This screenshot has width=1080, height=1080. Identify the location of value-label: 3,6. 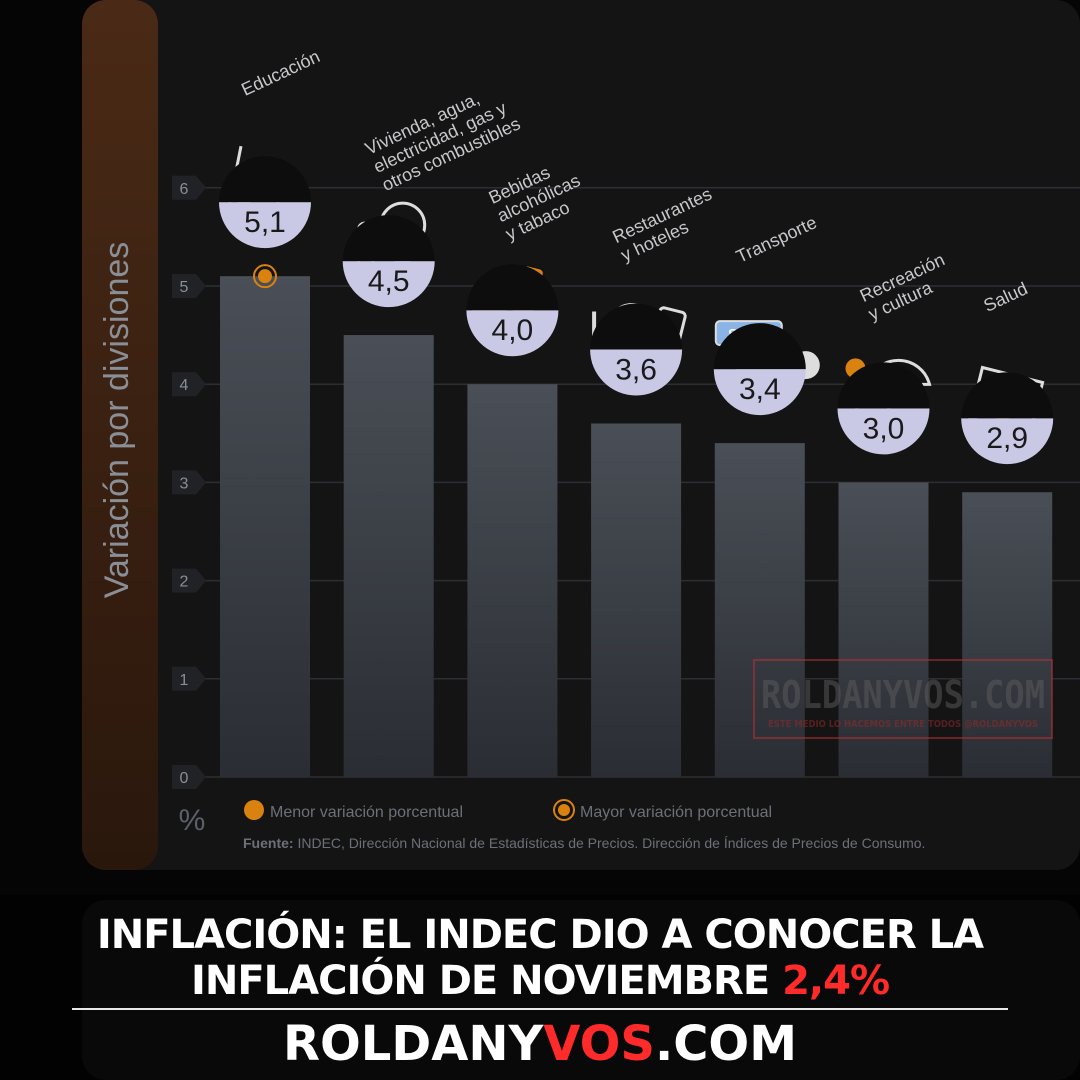
(636, 369).